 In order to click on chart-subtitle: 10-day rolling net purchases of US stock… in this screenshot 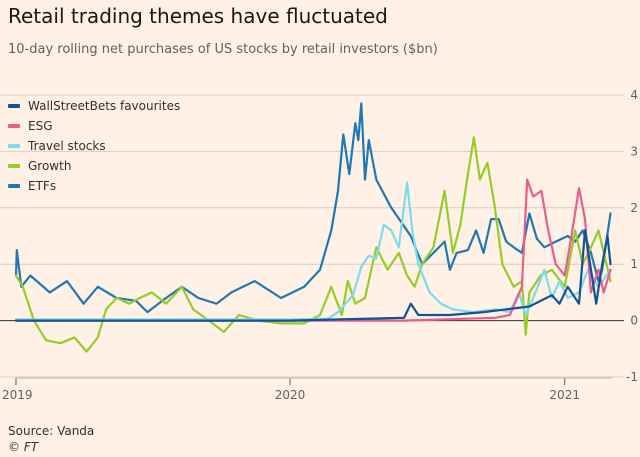, I will do `click(223, 49)`.